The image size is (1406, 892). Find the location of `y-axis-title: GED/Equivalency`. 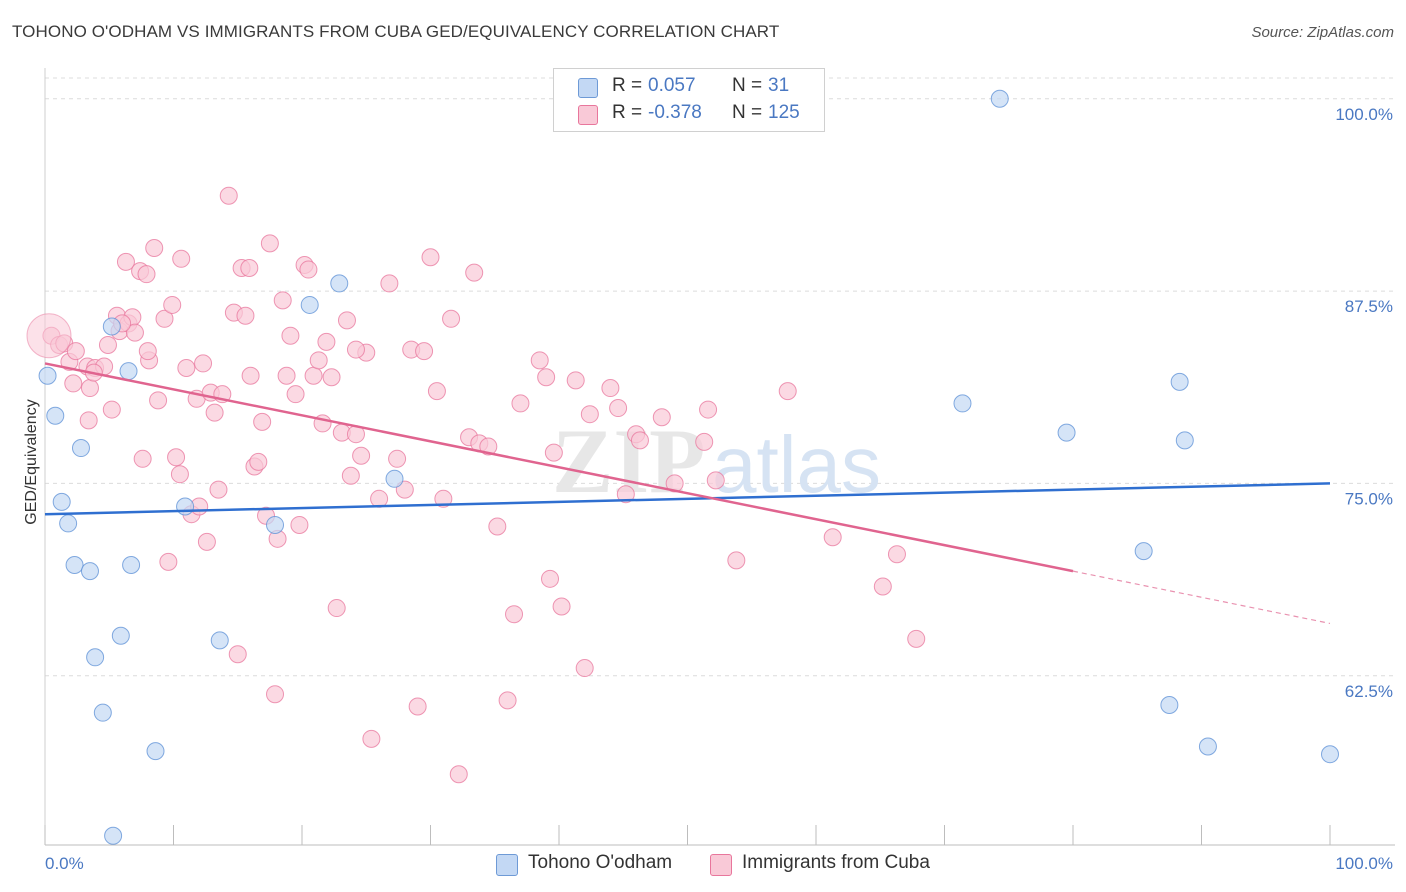

y-axis-title: GED/Equivalency is located at coordinates (31, 461).